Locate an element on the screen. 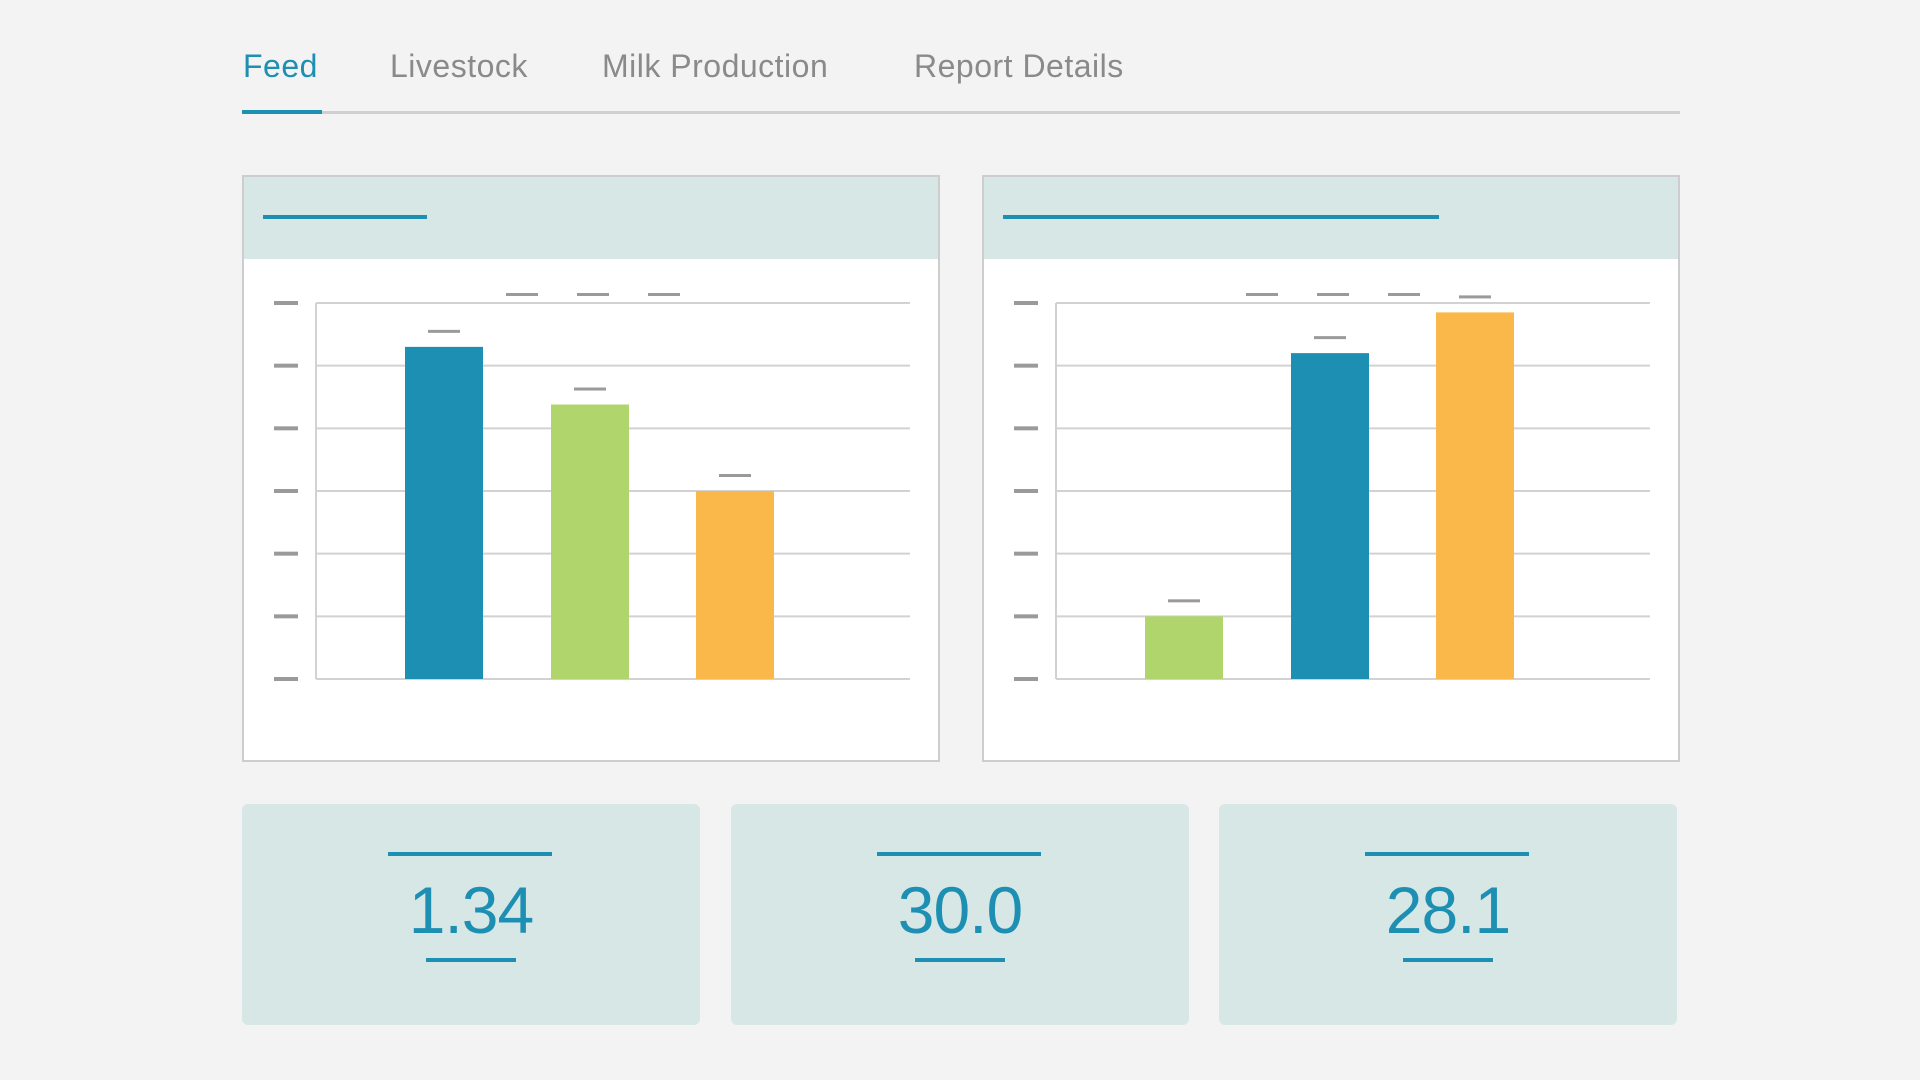  active-tab-indicator is located at coordinates (282, 112).